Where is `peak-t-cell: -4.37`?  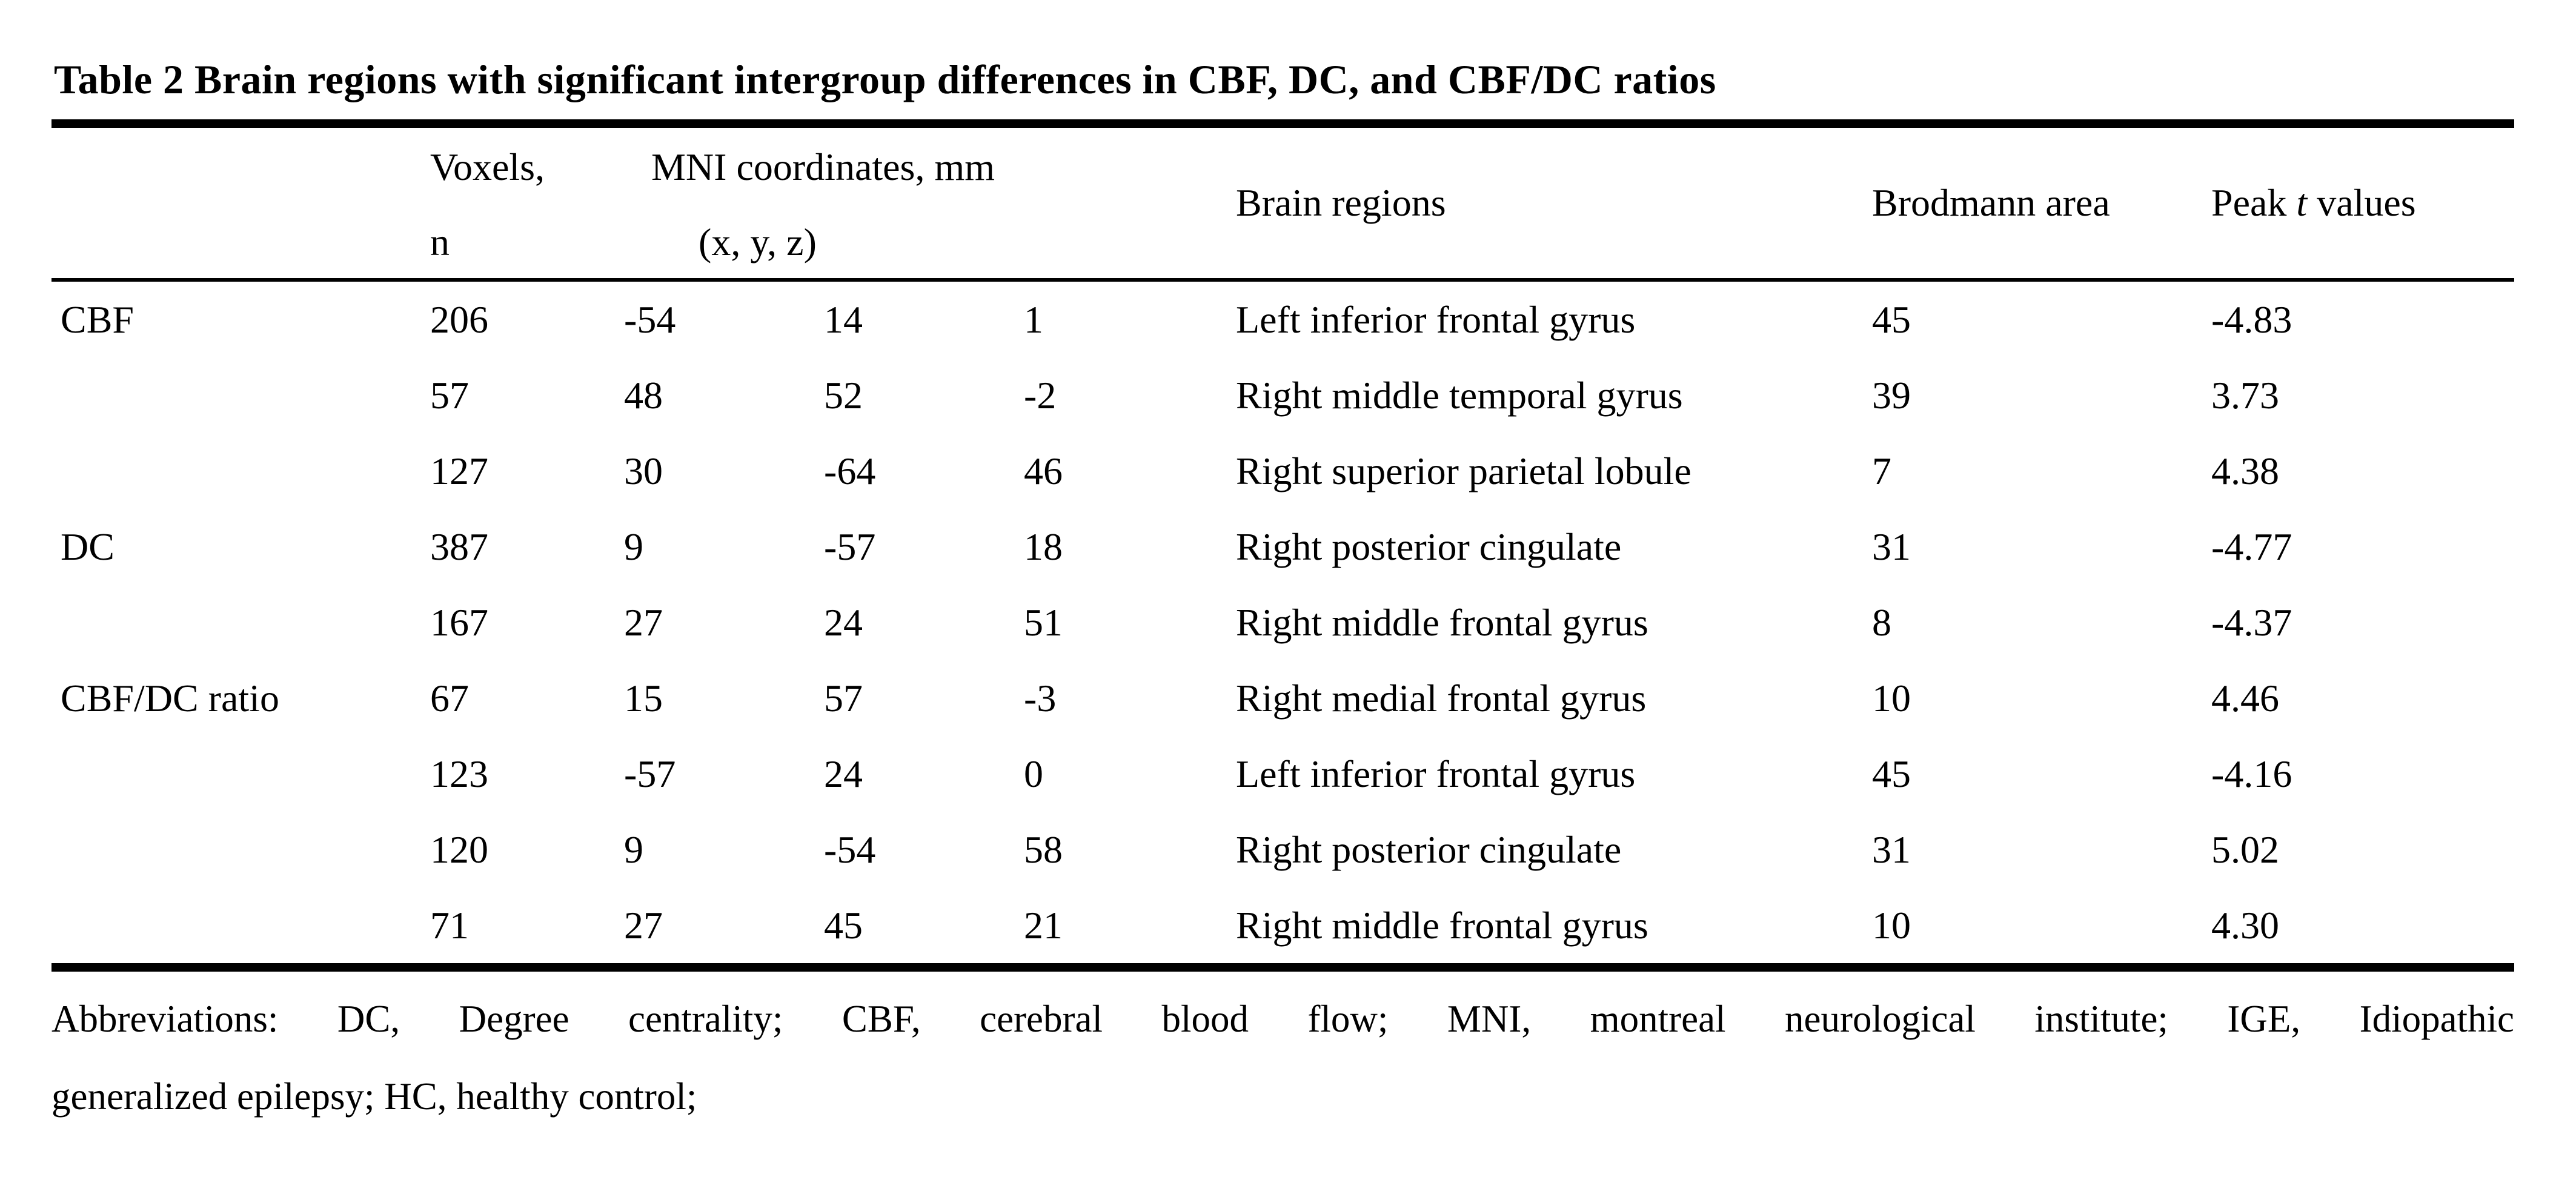 peak-t-cell: -4.37 is located at coordinates (2251, 622).